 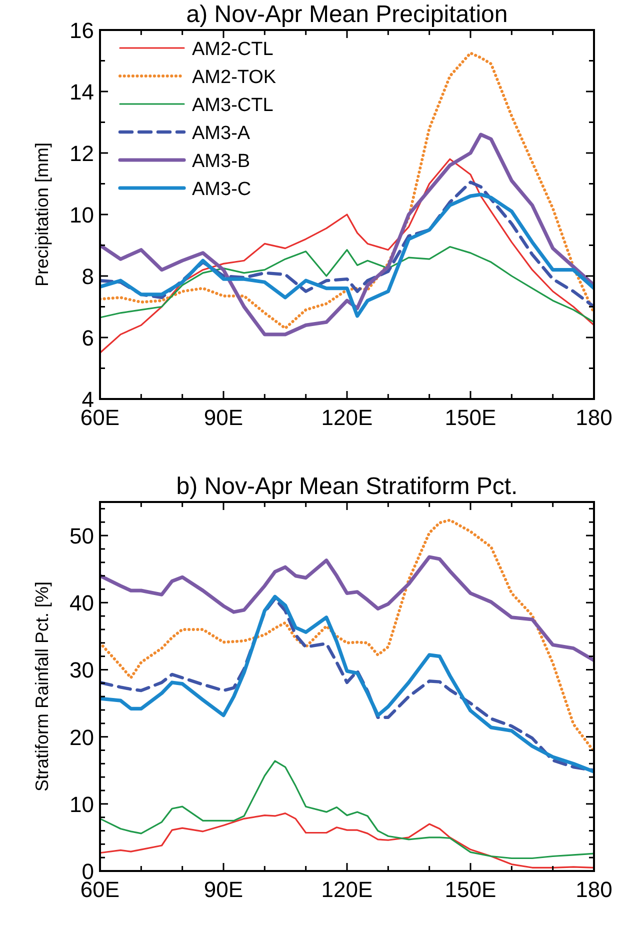 I want to click on chart-title: b) Nov-Apr Mean Stratiform Pct., so click(x=347, y=486).